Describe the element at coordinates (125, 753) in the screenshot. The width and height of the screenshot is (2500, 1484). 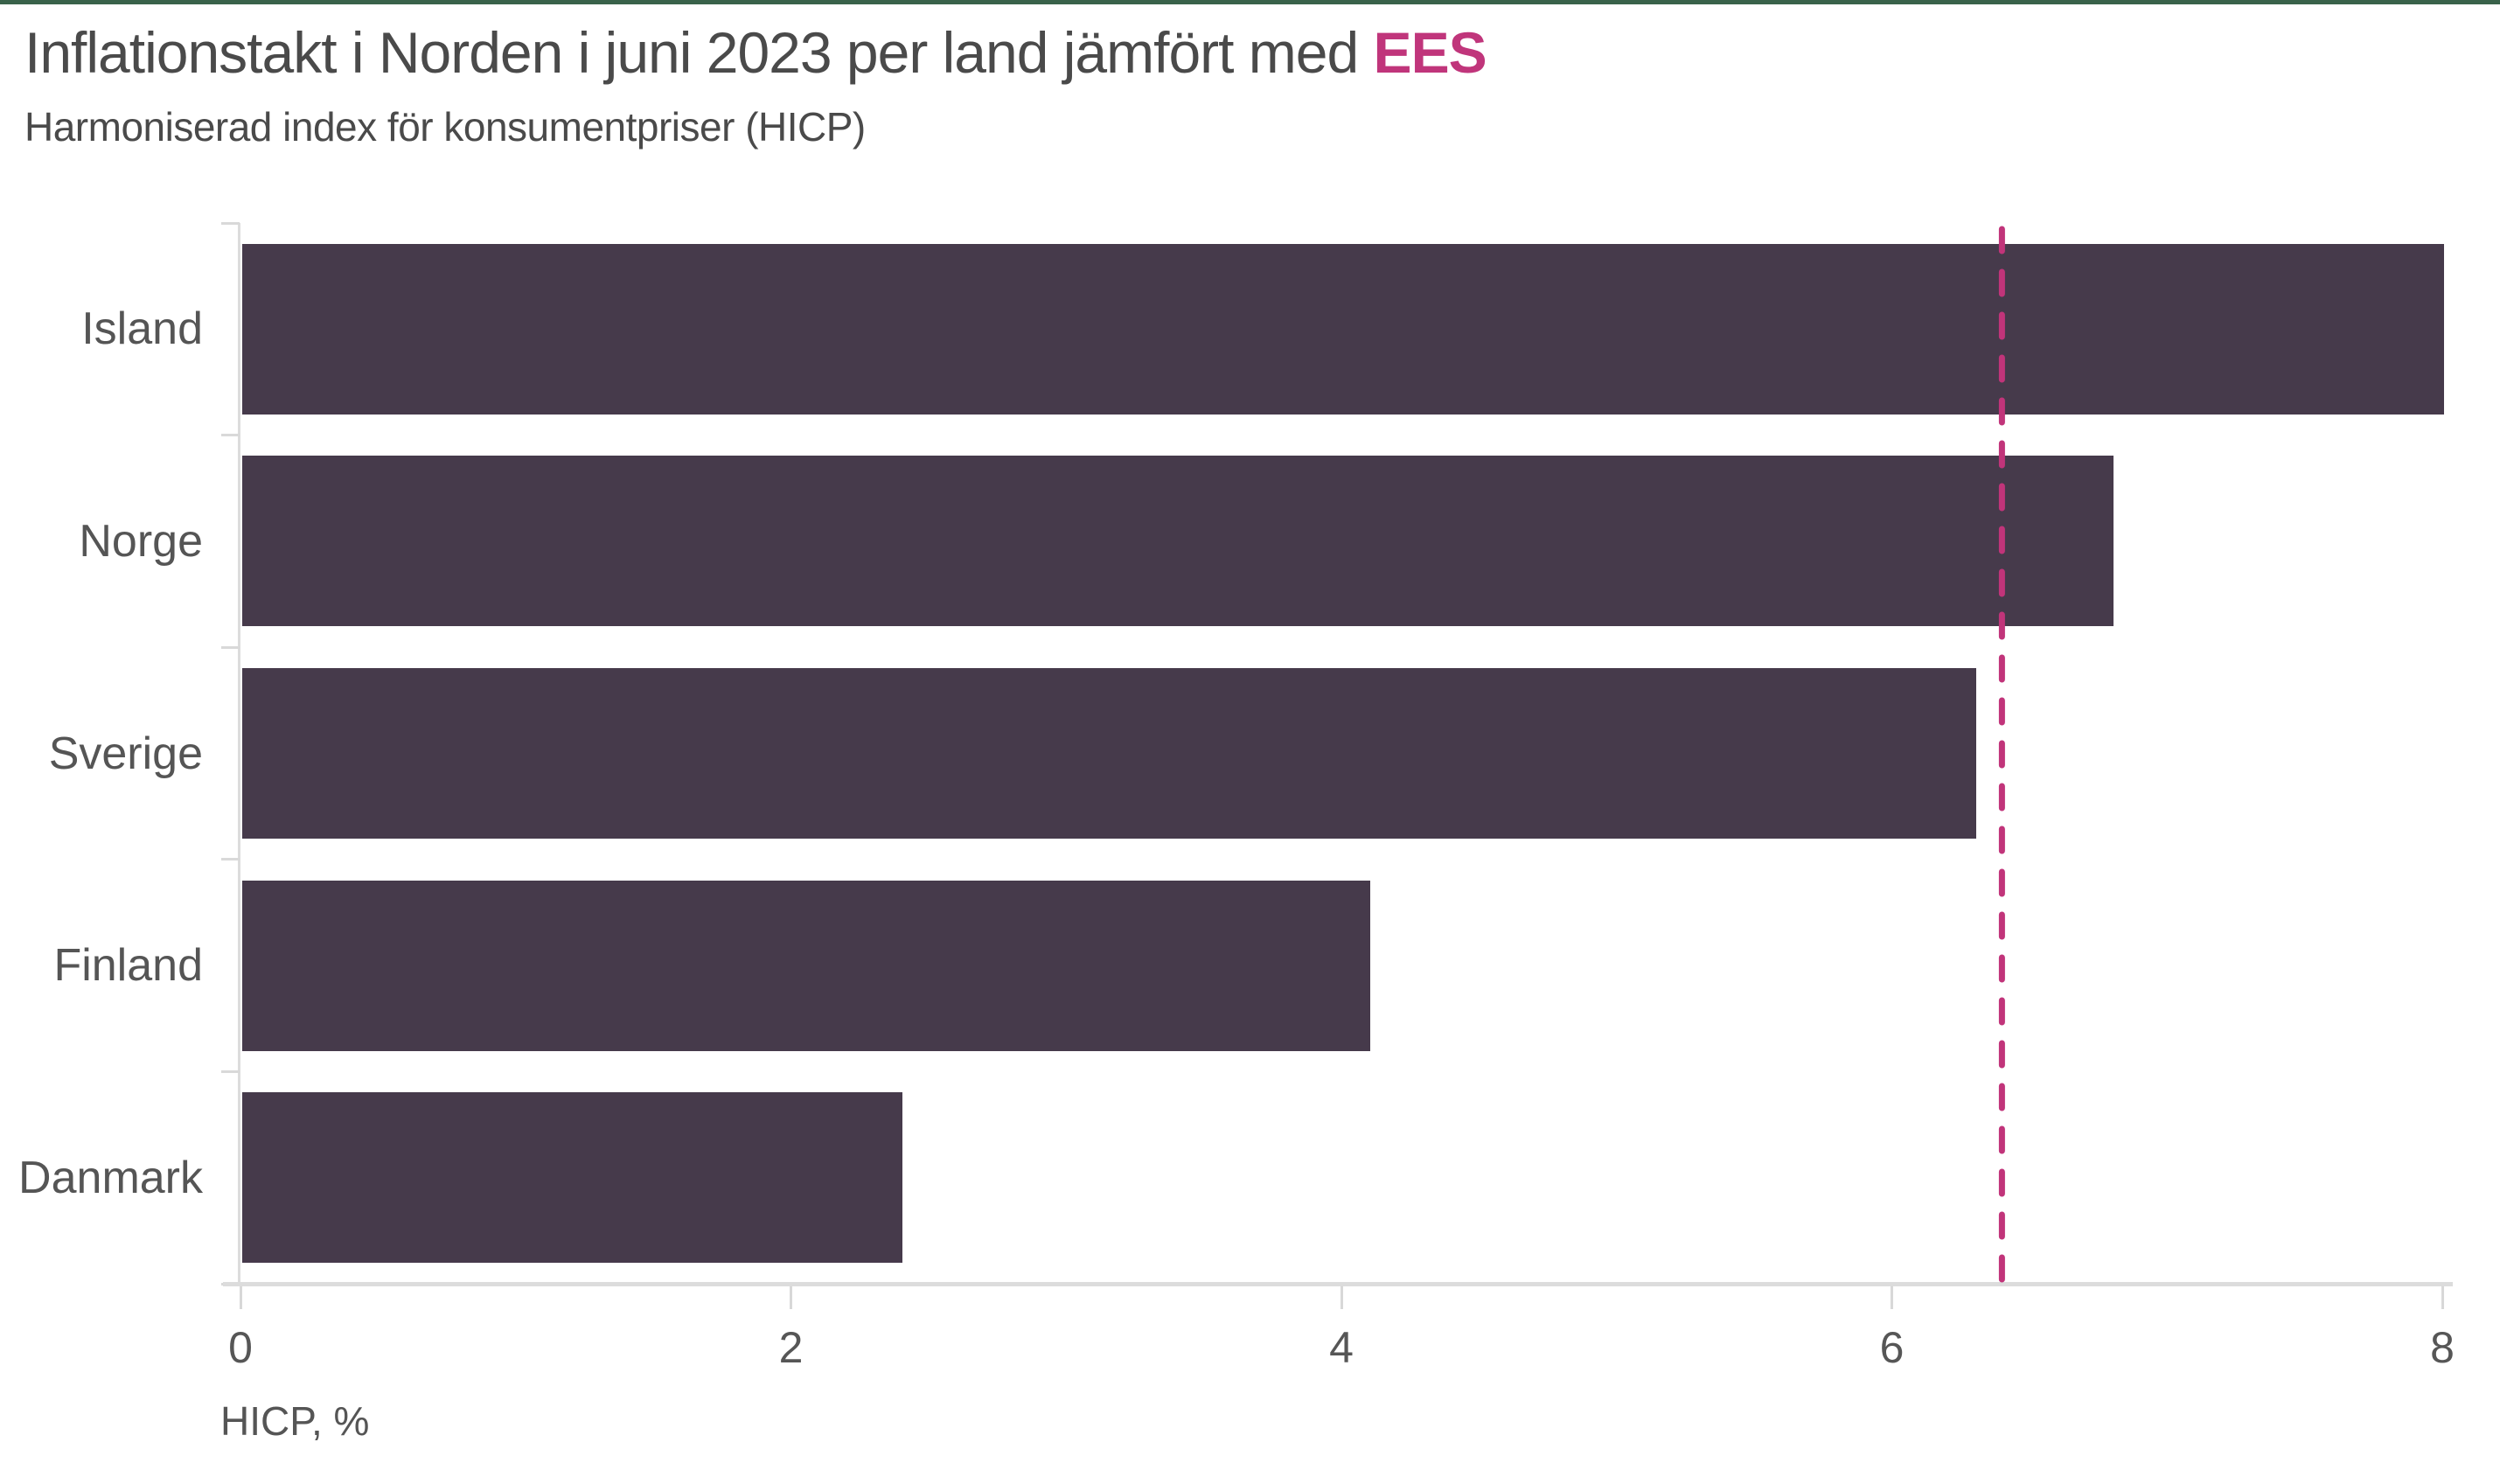
I see `category-label-sverige: Sverige` at that location.